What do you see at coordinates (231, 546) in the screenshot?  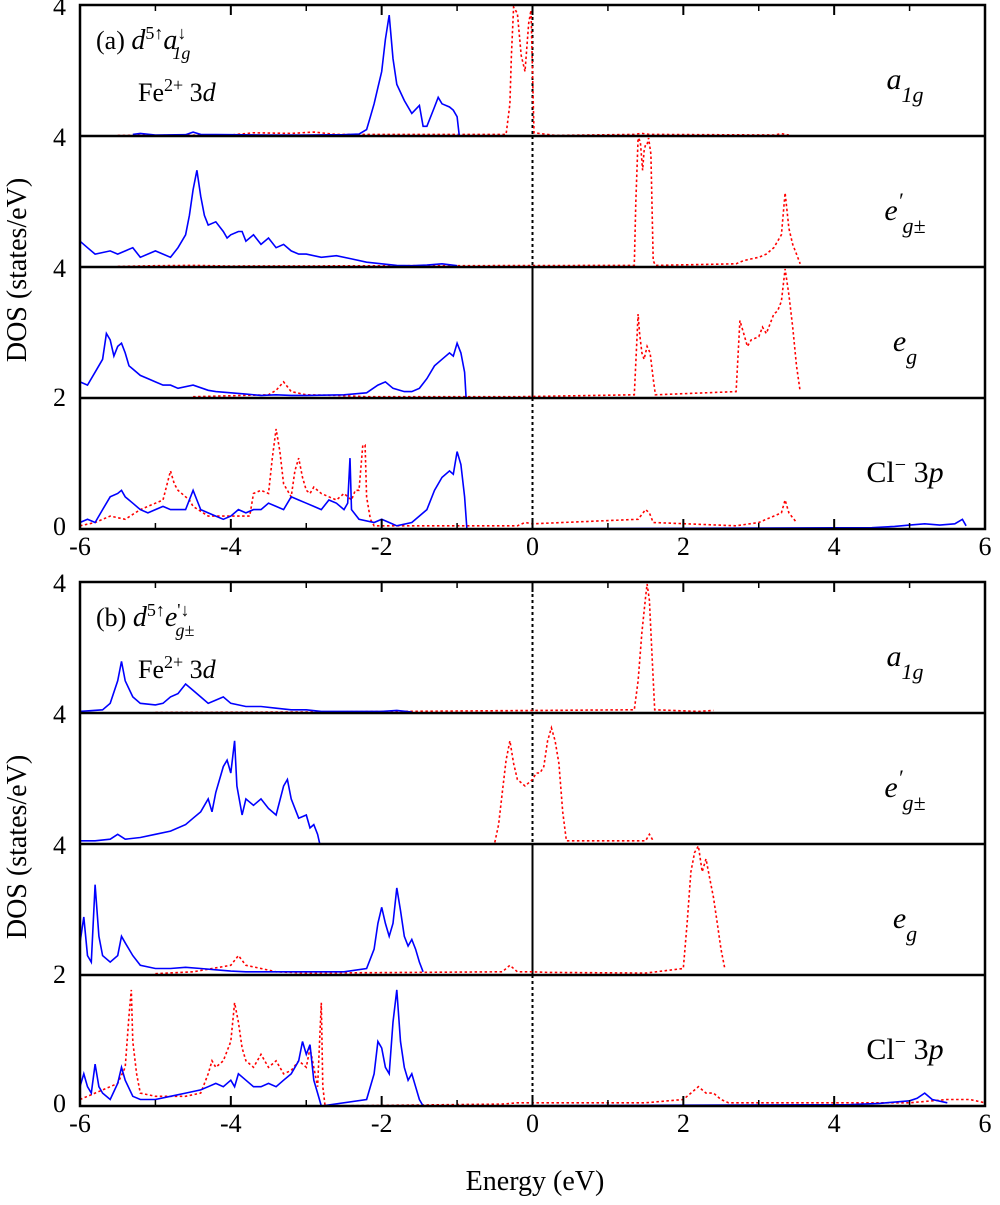 I see `x-tick-label: -4` at bounding box center [231, 546].